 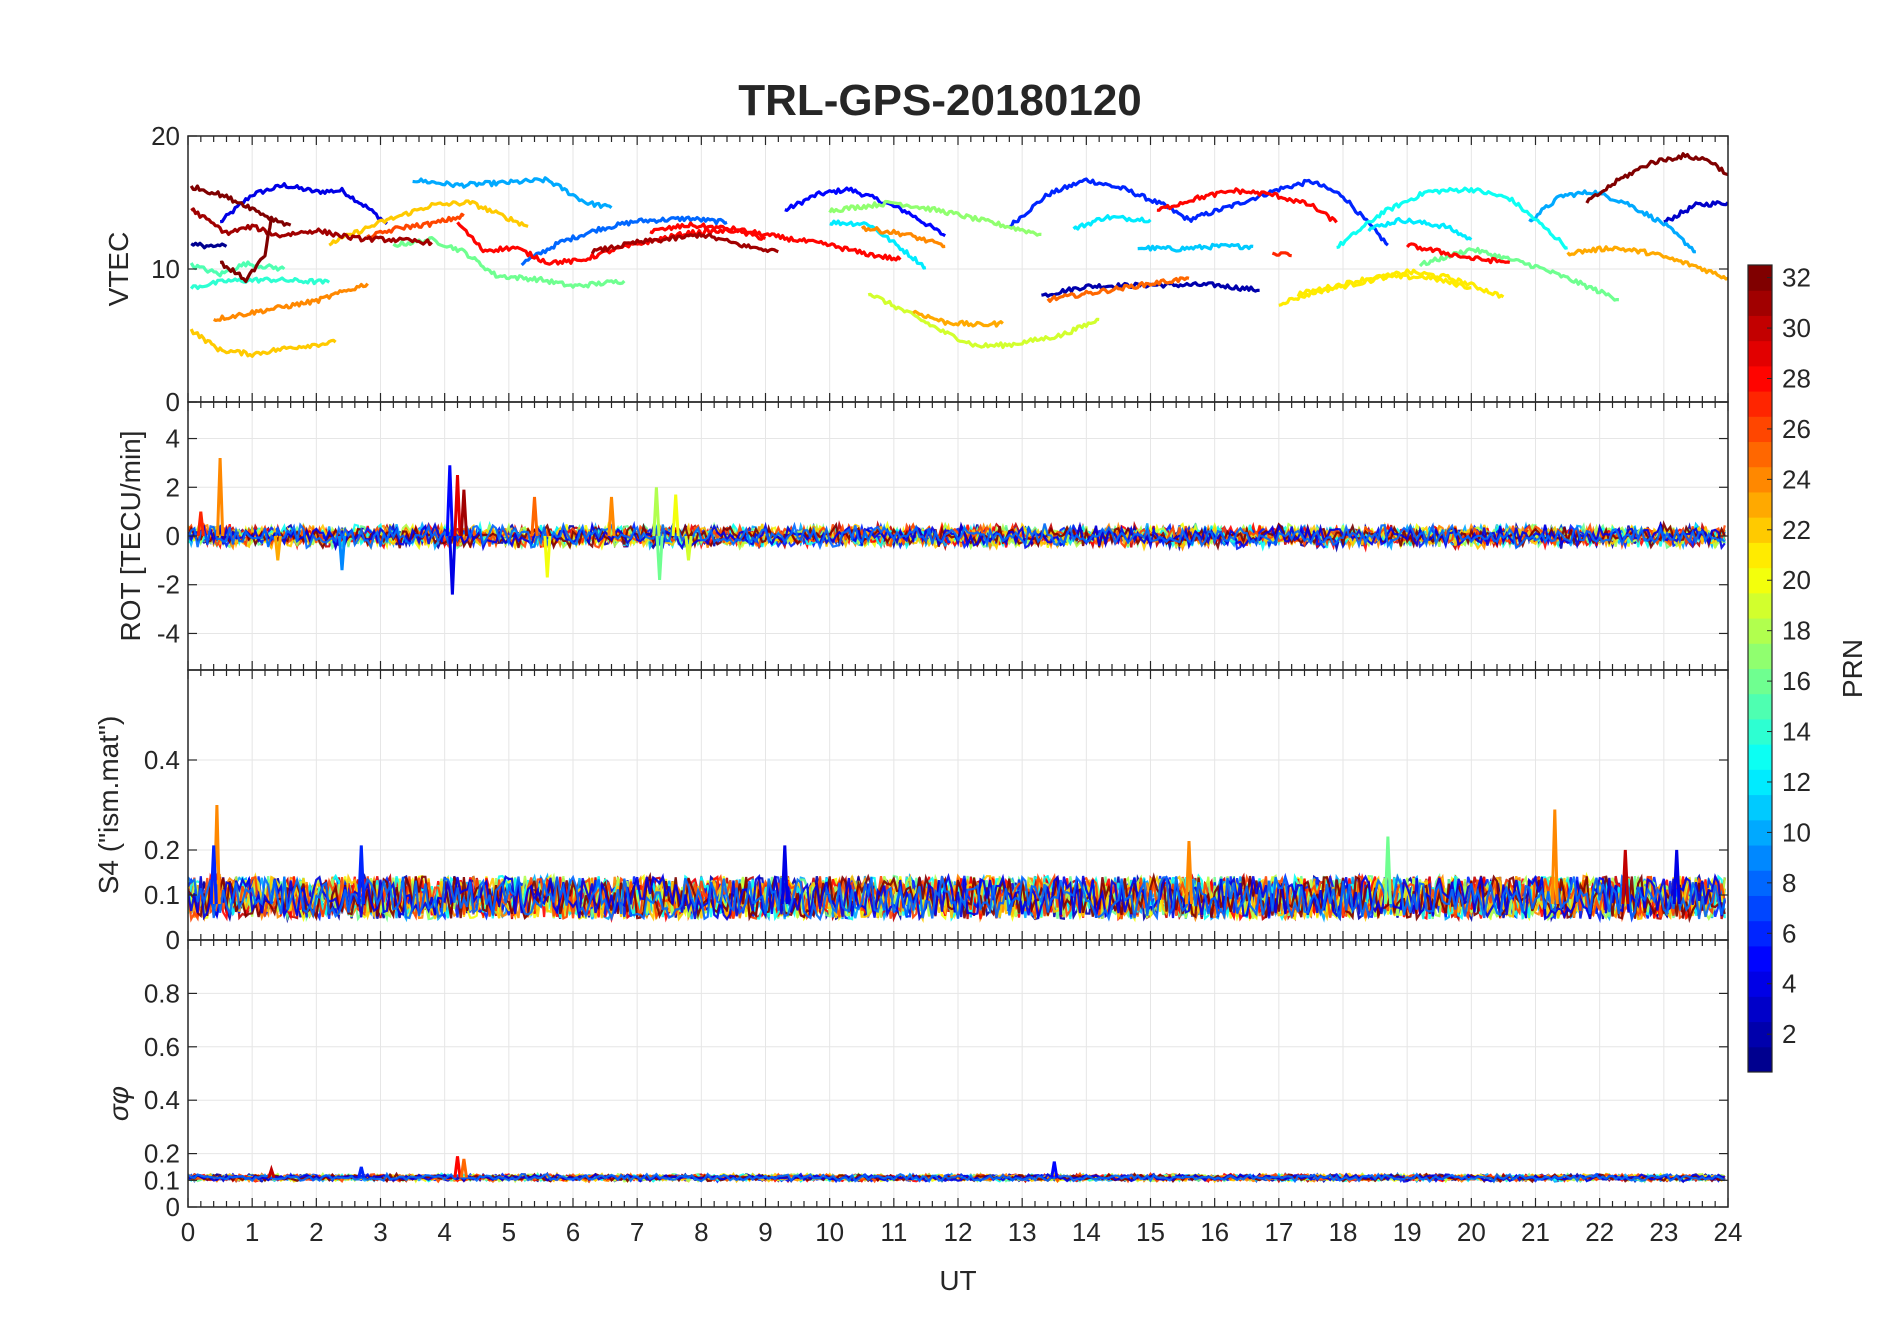 I want to click on y-tick-label: 20, so click(x=165, y=136).